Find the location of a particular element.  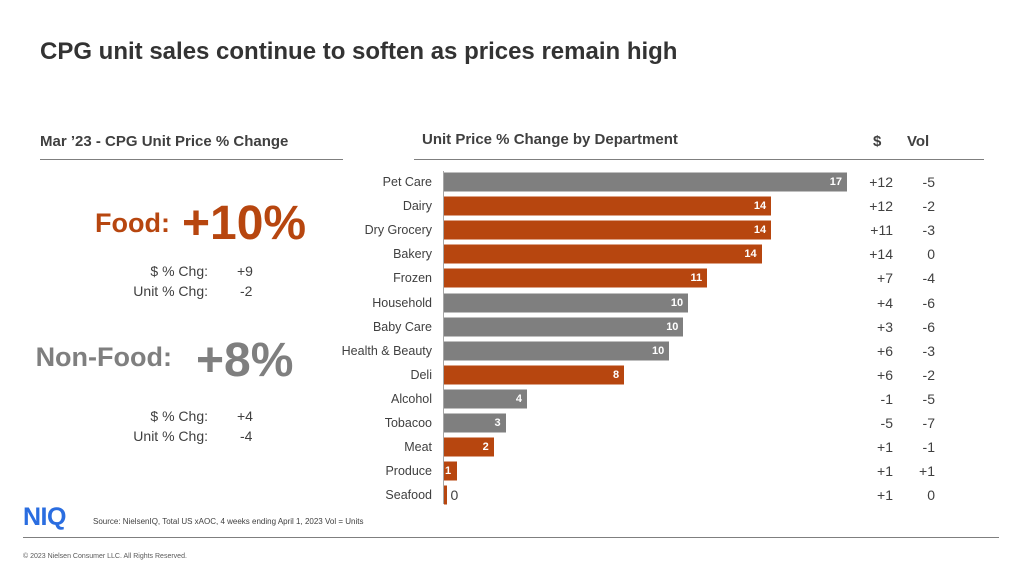

category-label: Frozen is located at coordinates (412, 278).